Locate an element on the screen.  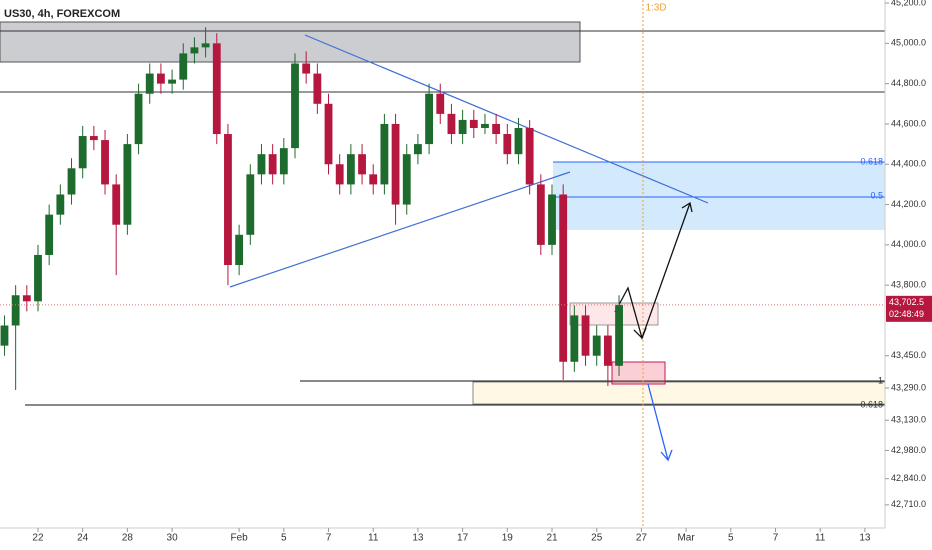
y-tick-label: 44,600.0 is located at coordinates (908, 123).